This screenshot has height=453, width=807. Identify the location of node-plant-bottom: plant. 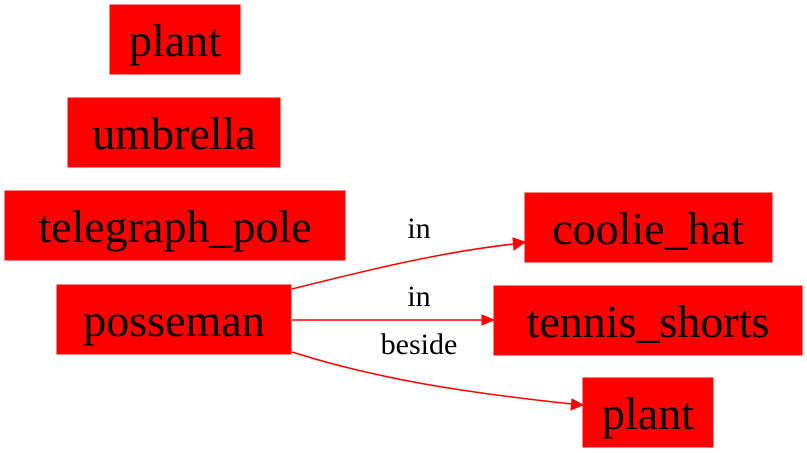
(648, 412).